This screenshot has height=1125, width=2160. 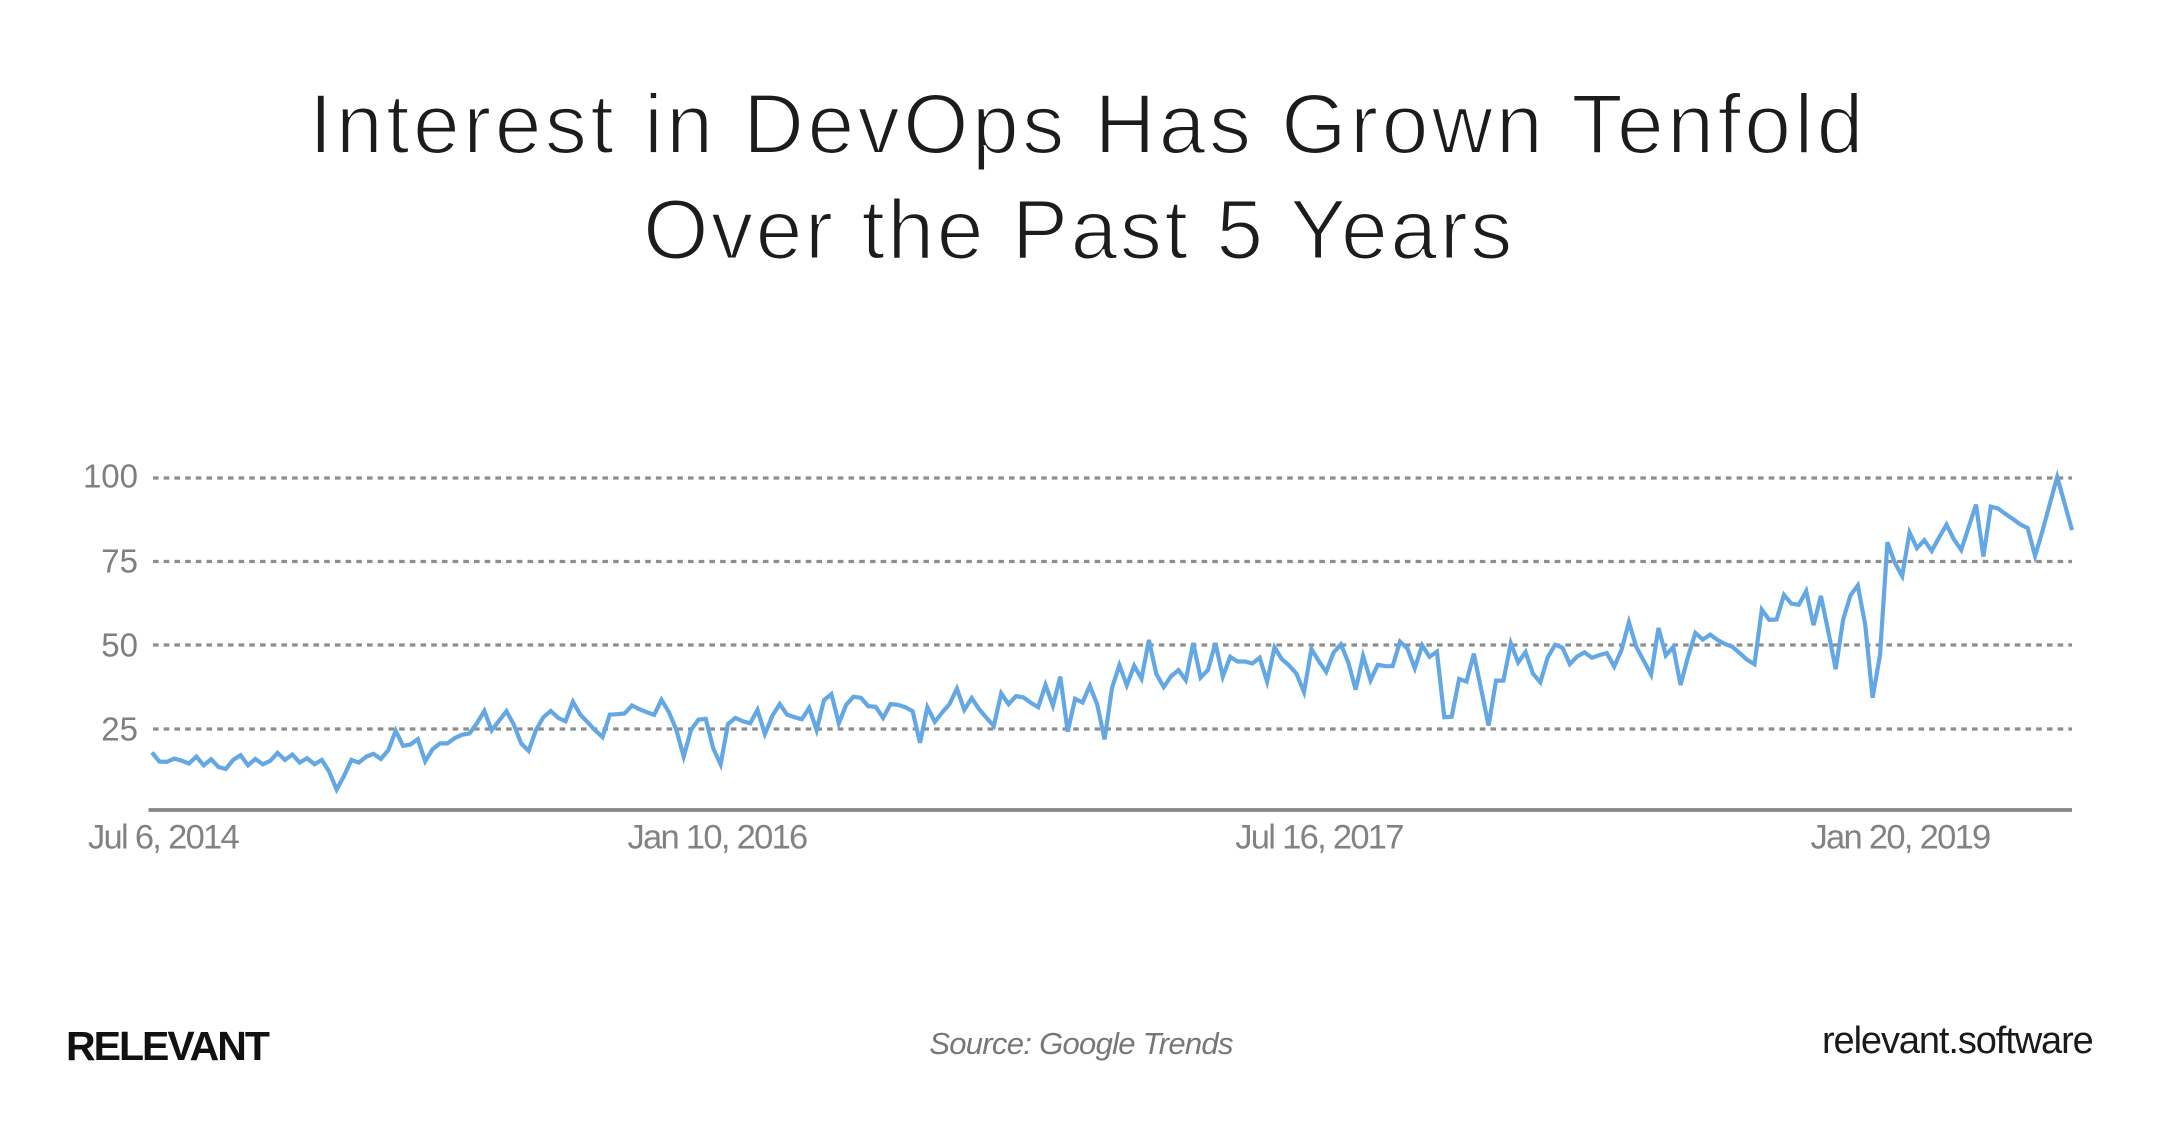 I want to click on svg-text: Jan 20, 2019, so click(x=1900, y=838).